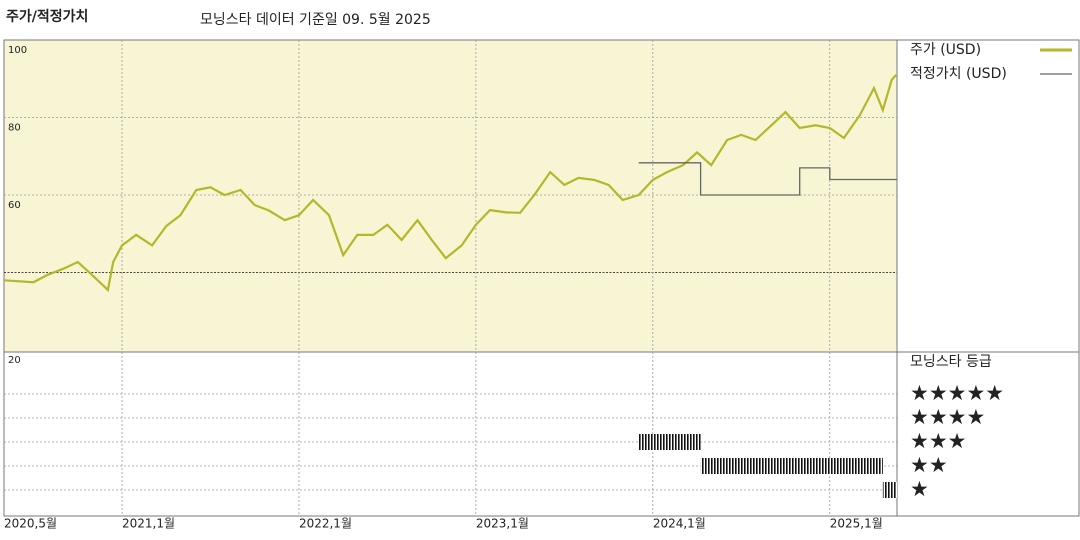 Image resolution: width=1080 pixels, height=540 pixels. Describe the element at coordinates (919, 489) in the screenshot. I see `rating-label: ★` at that location.